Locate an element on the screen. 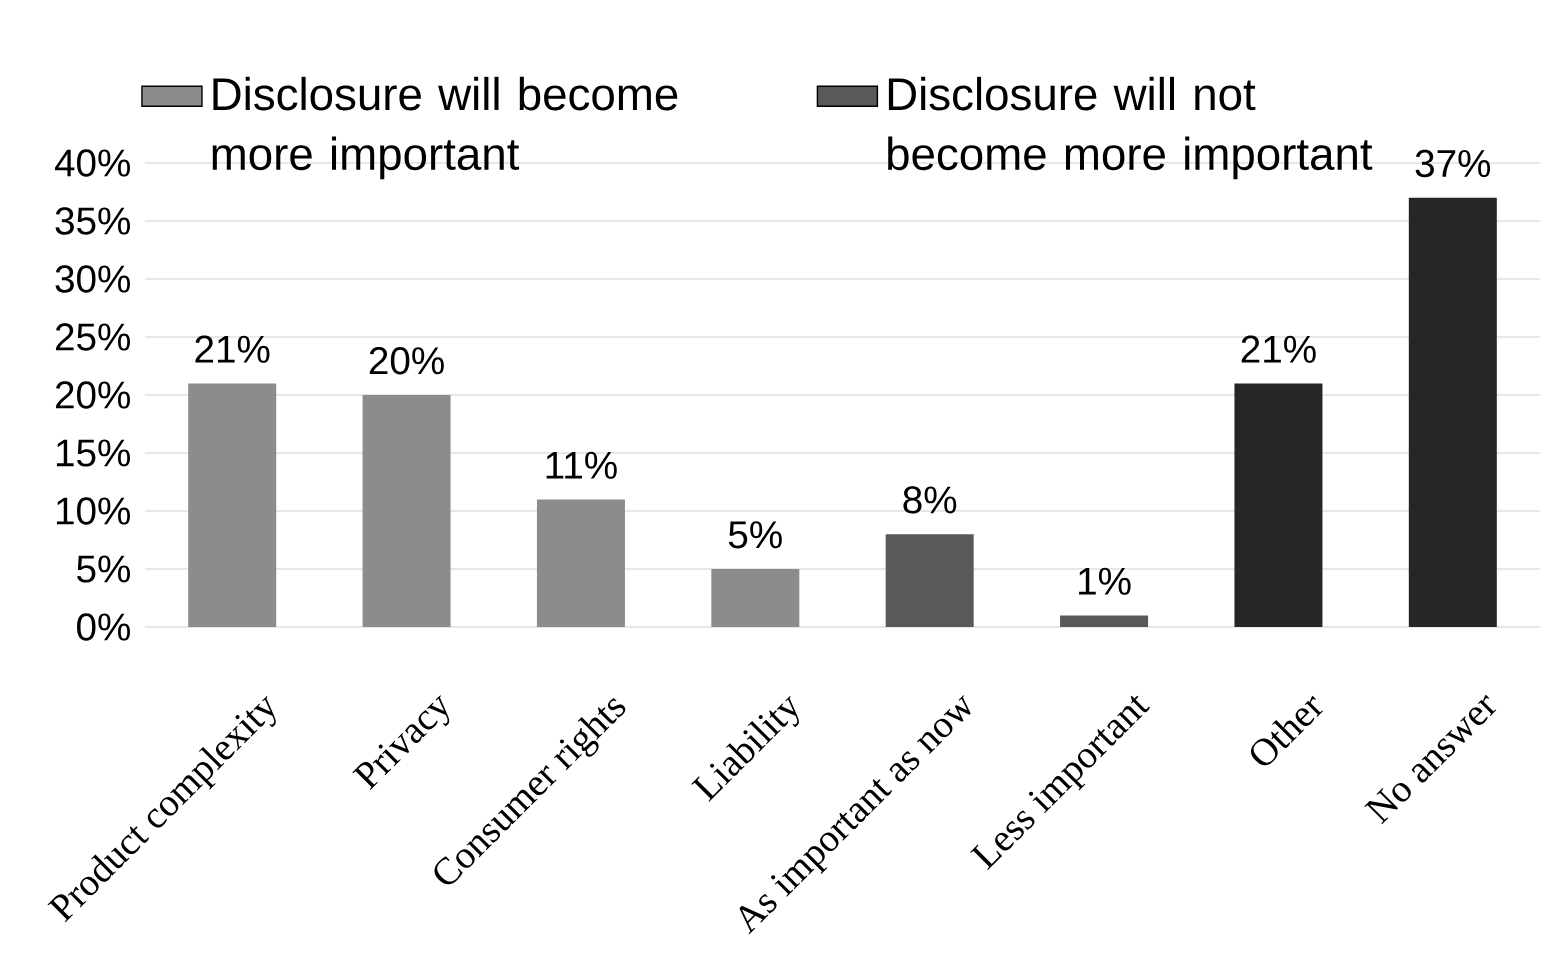 Image resolution: width=1542 pixels, height=959 pixels. y-tick-label: 15% is located at coordinates (93, 453).